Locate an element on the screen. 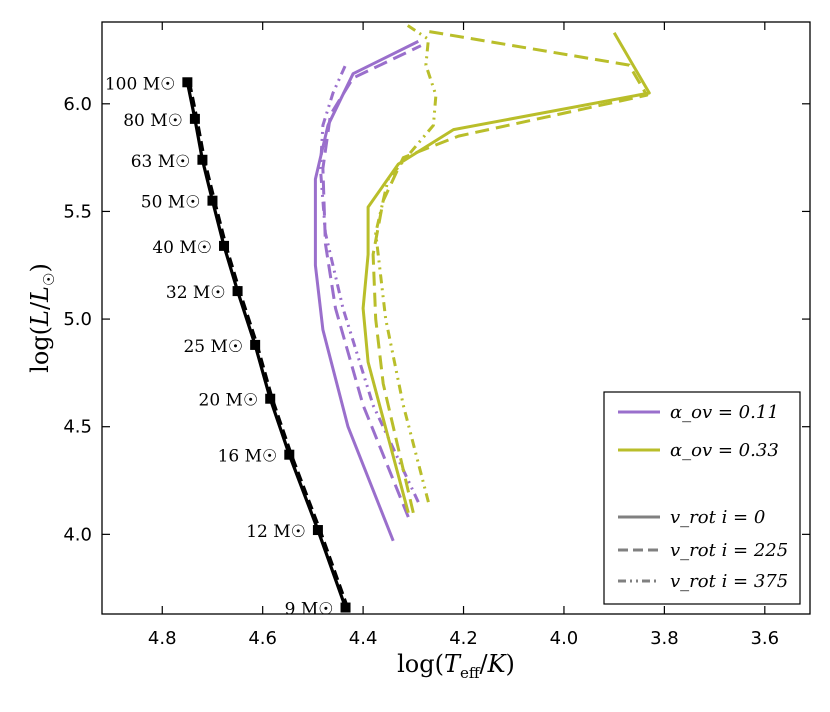  y-axis-label: log(L/L☉) is located at coordinates (42, 318).